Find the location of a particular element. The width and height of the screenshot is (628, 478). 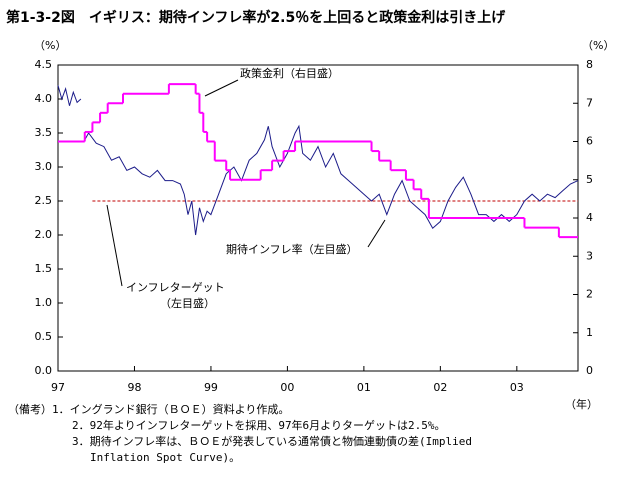

chart-title: 第1-3-2図 イギリス：期待インフレ率が2.5％を上回ると政策金利は引き上げ is located at coordinates (256, 17).